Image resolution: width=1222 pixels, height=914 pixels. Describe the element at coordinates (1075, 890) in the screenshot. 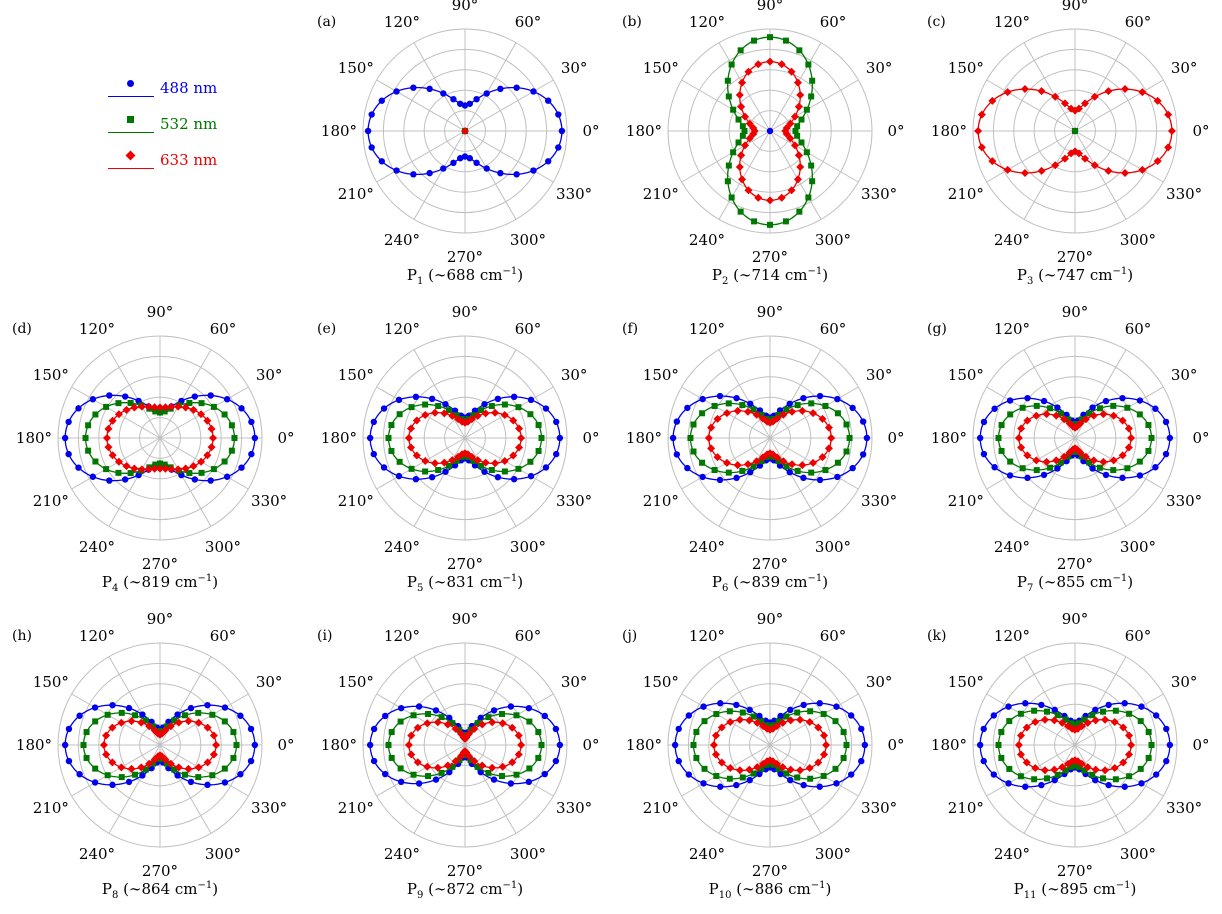

I see `panel-caption: P11 (∼895 cm−1)` at that location.